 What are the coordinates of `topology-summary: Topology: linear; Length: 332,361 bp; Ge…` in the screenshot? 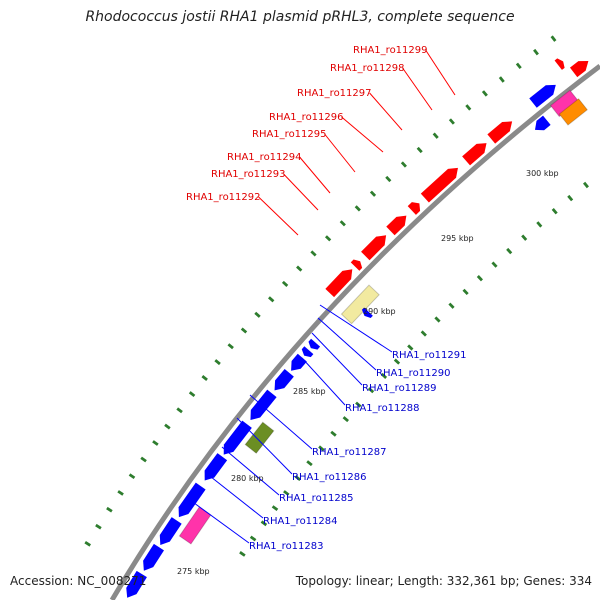 It's located at (443, 581).